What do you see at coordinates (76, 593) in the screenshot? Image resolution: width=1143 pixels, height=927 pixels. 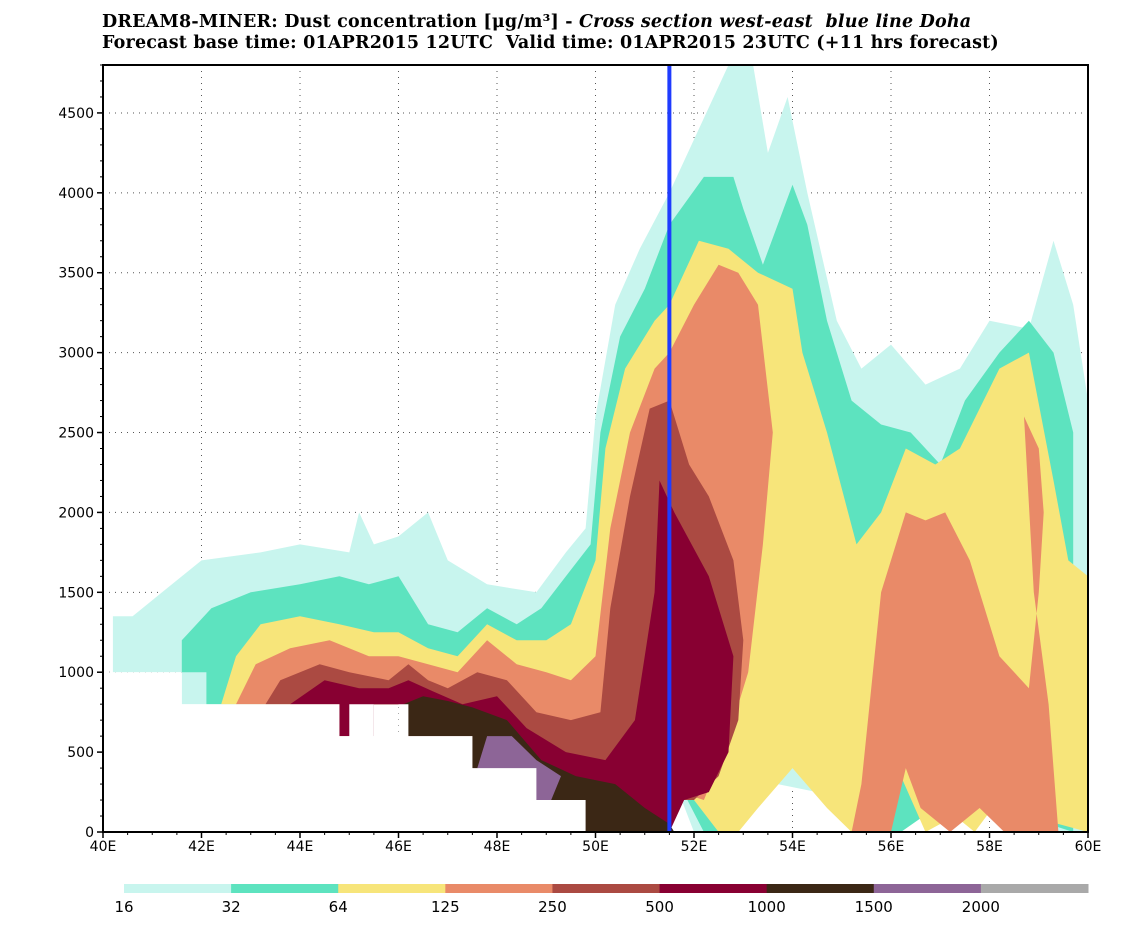 I see `y-tick-label: 1500` at bounding box center [76, 593].